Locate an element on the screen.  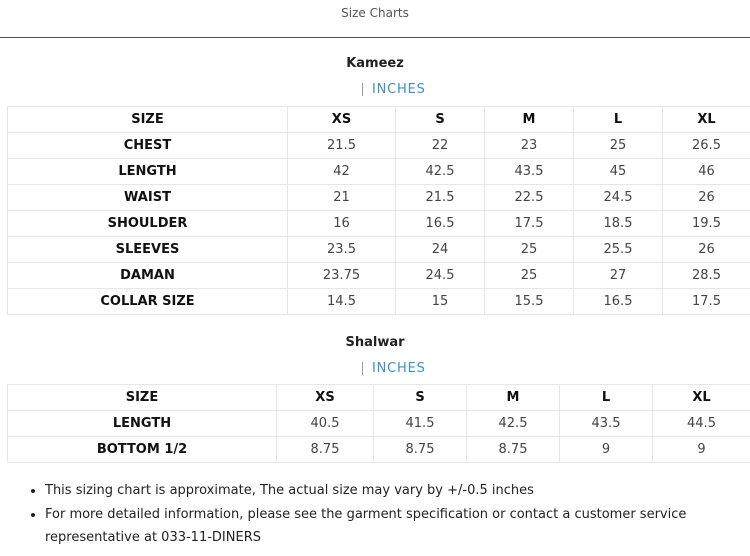
row-header: DAMAN is located at coordinates (147, 275).